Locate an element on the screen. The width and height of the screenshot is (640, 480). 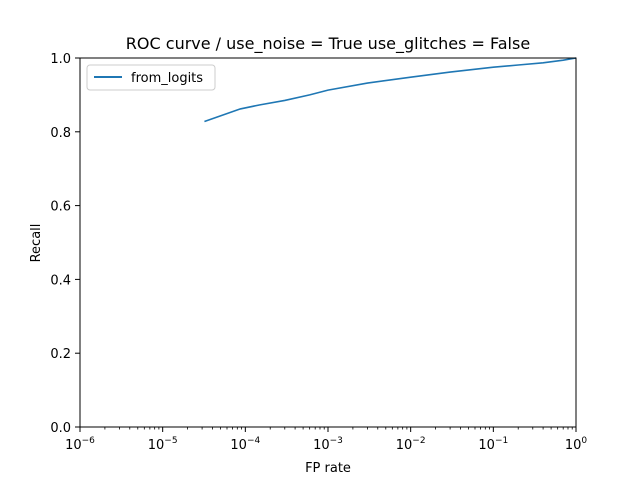
x-tick-label: 10⁻⁵ is located at coordinates (163, 444).